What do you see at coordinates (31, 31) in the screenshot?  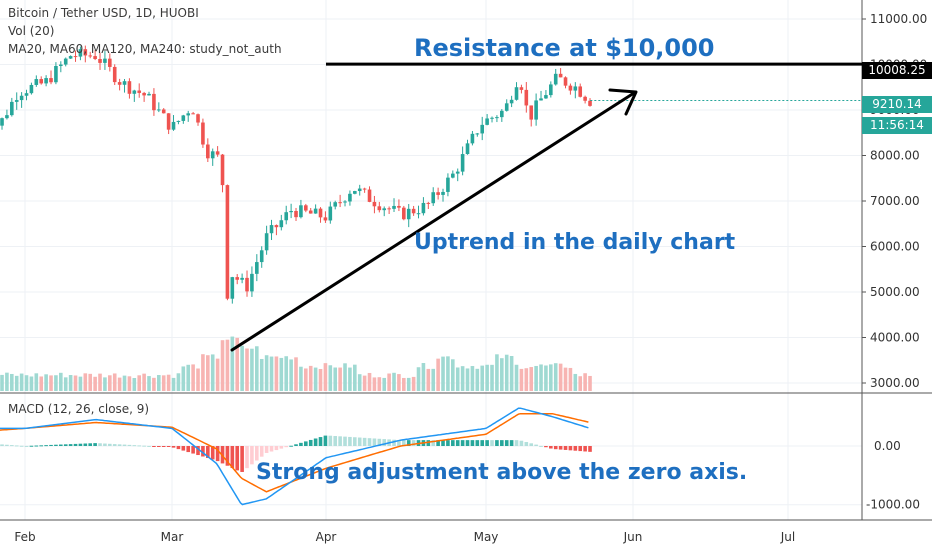 I see `volume-label: Vol (20)` at bounding box center [31, 31].